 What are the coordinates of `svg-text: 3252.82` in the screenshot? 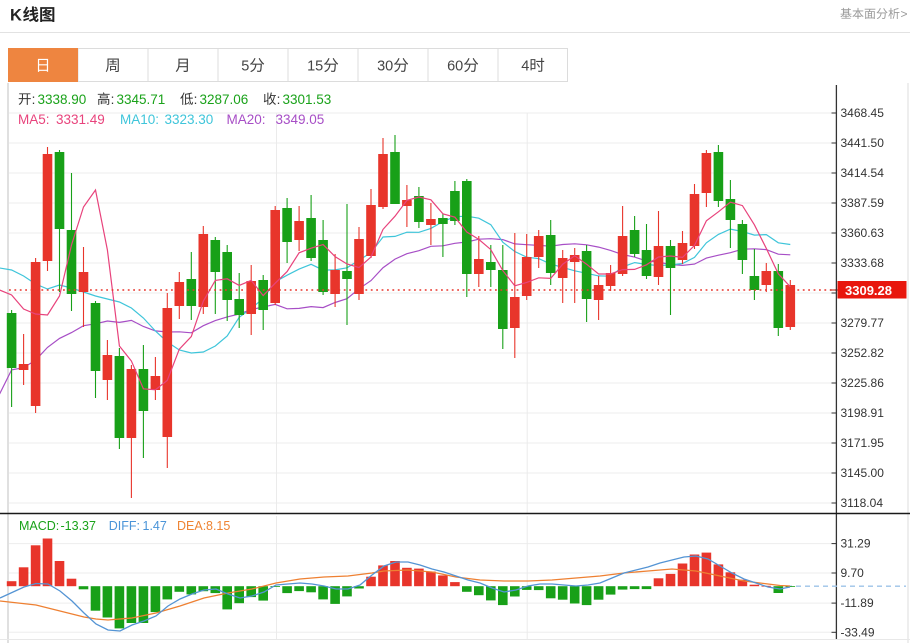 It's located at (863, 353).